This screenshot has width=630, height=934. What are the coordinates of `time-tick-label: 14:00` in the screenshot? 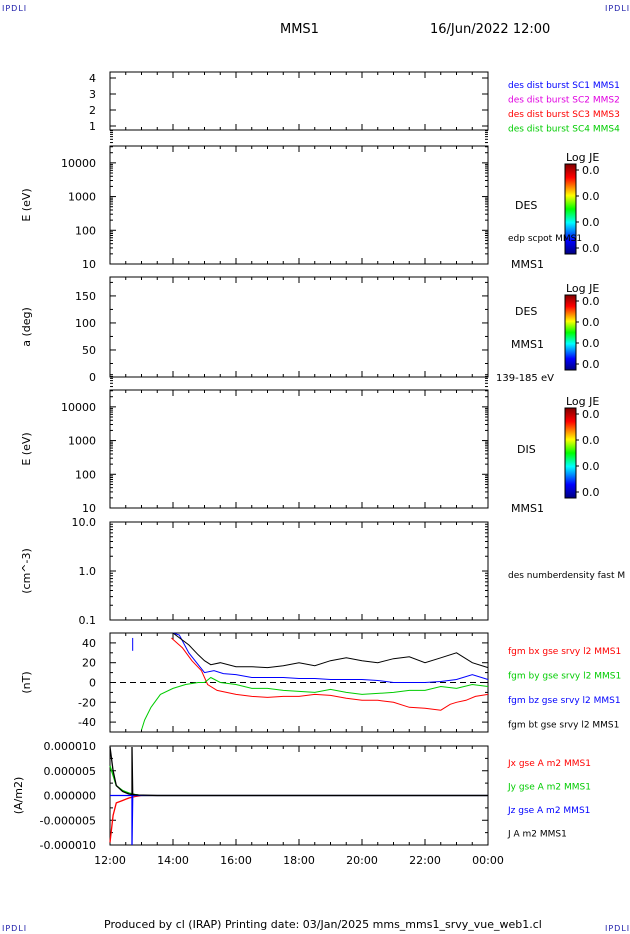 It's located at (173, 860).